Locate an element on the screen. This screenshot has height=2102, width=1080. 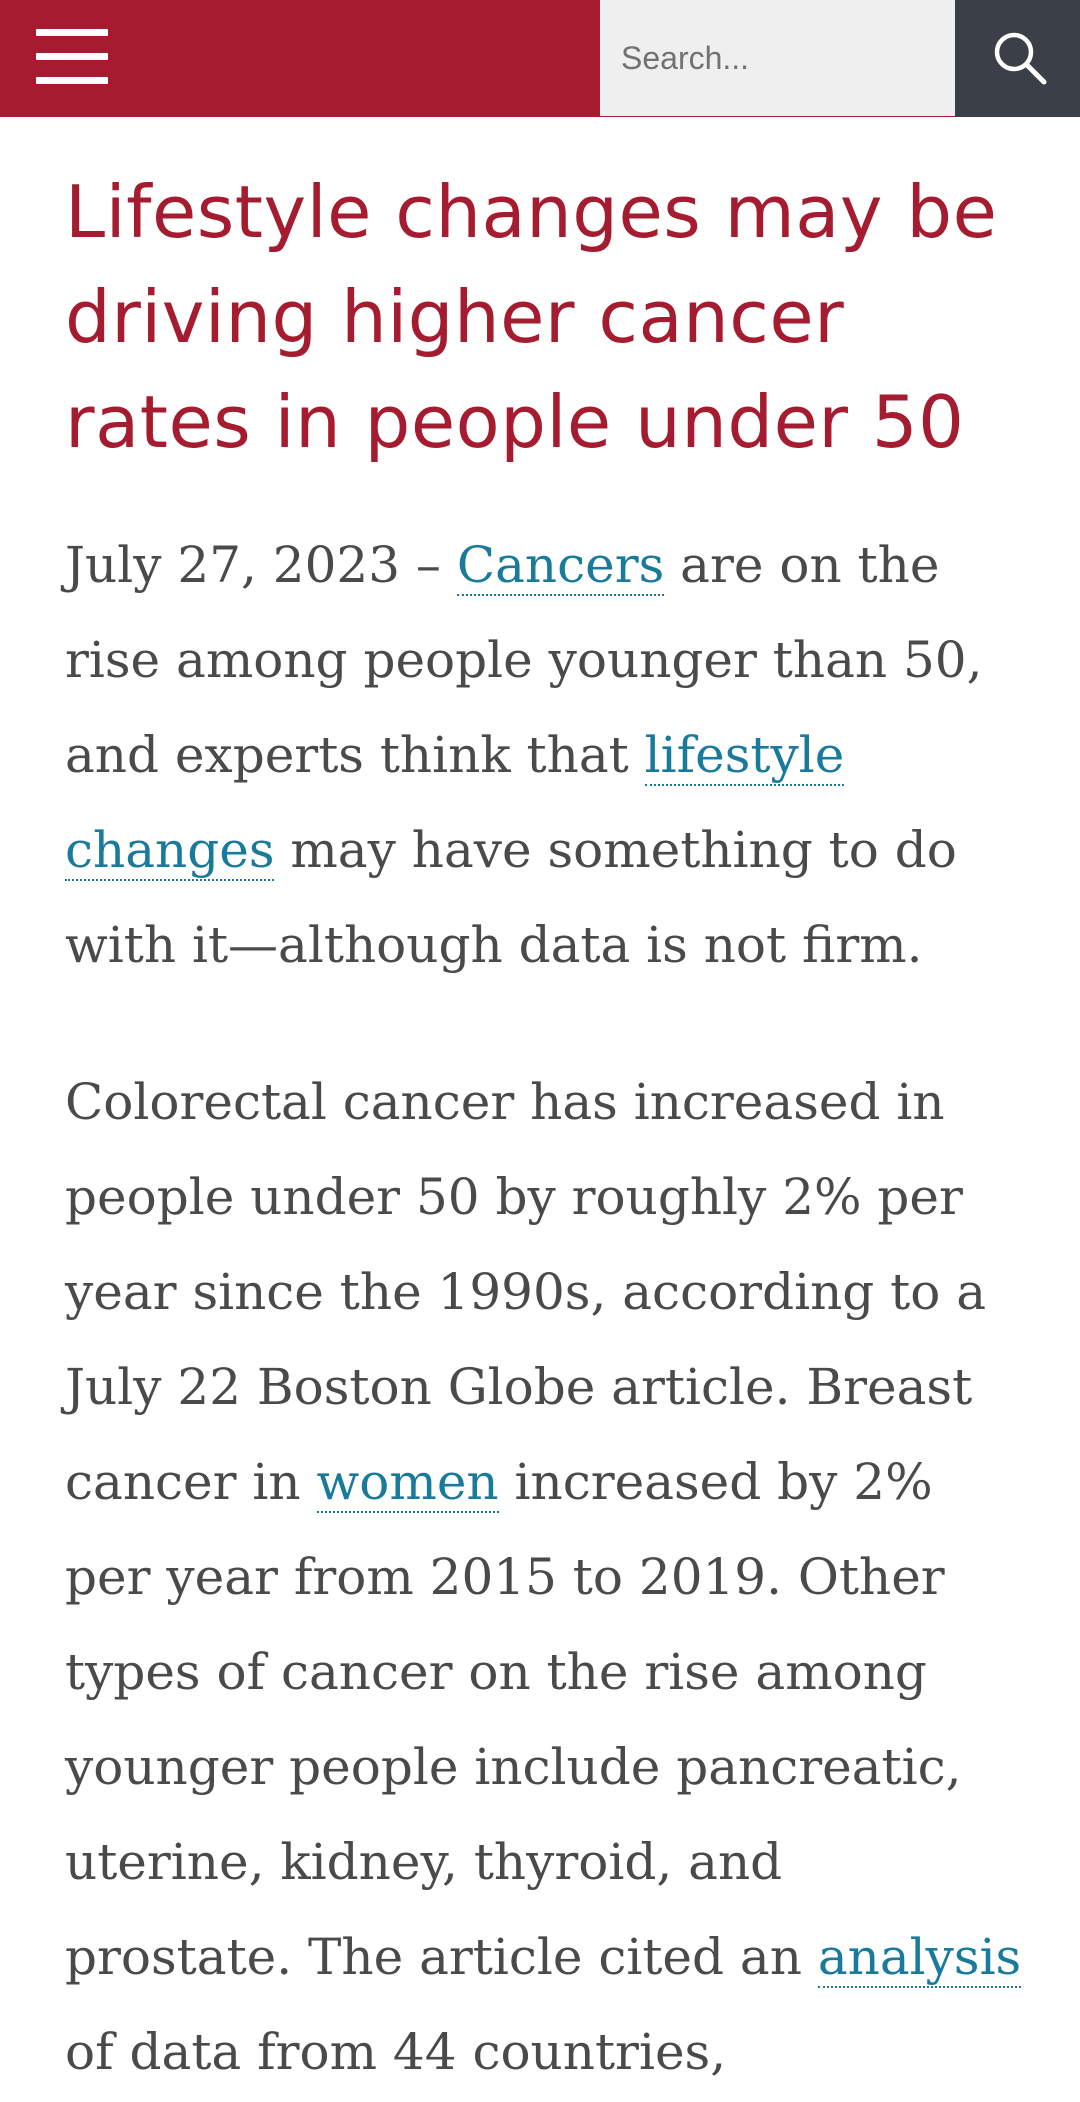
magnifier-icon is located at coordinates (1020, 58).